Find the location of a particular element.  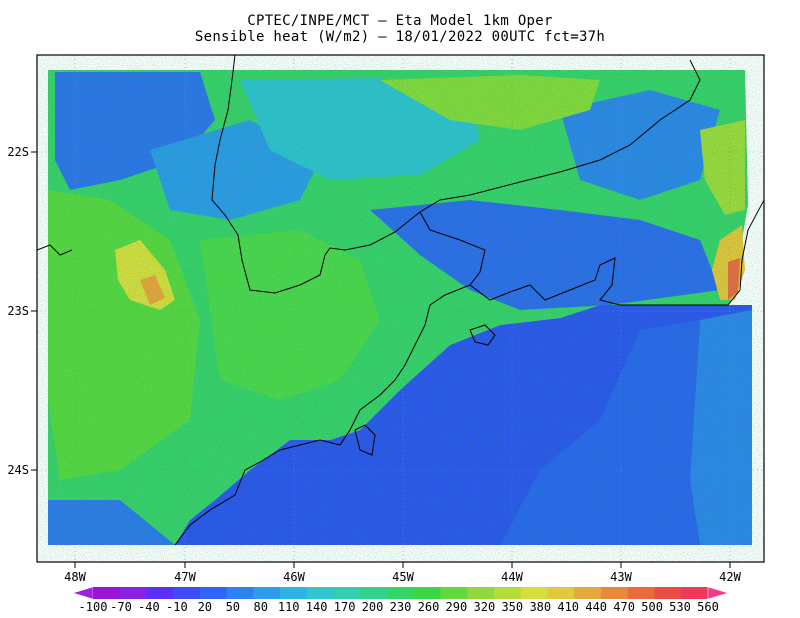

colorbar-label: 260 is located at coordinates (429, 607).